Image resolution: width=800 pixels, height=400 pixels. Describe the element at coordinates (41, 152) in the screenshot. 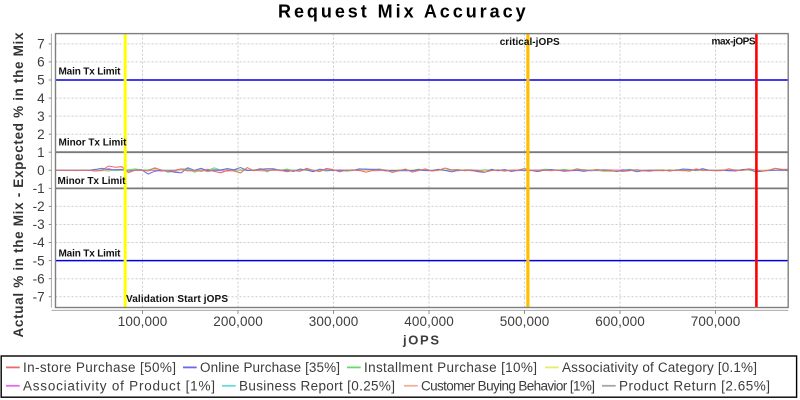

I see `svg-text: 1` at that location.